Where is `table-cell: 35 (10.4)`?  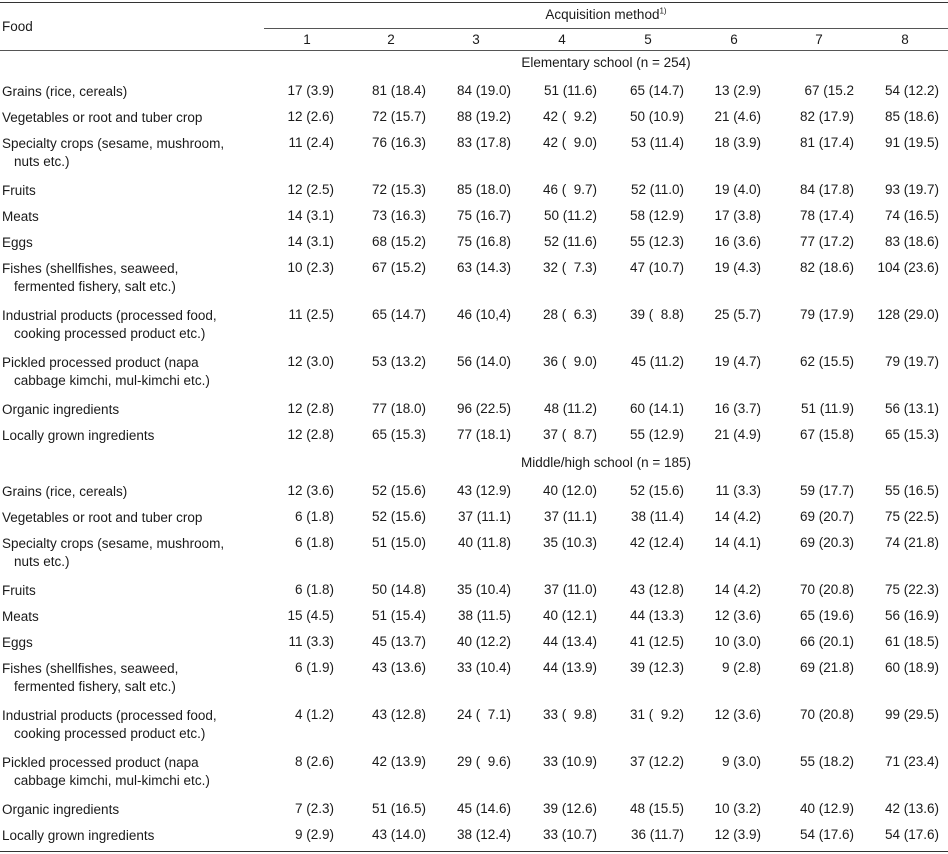
table-cell: 35 (10.4) is located at coordinates (483, 589).